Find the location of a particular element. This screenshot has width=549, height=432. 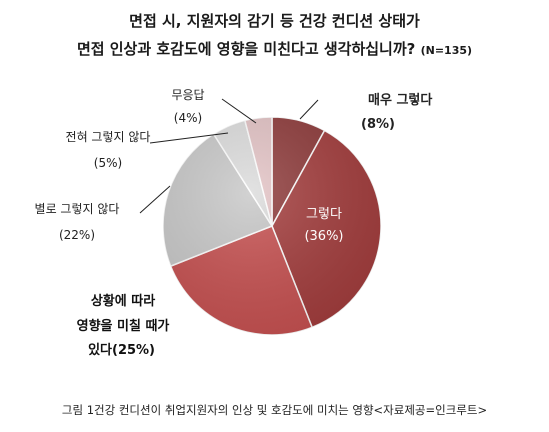

slice-pct-not-at-all: (5%) is located at coordinates (108, 163).